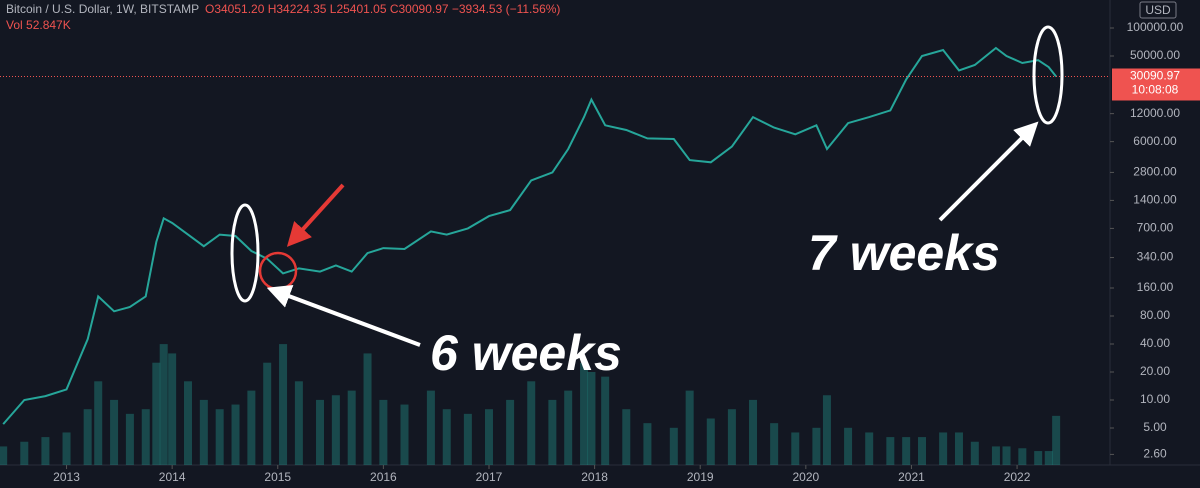 The height and width of the screenshot is (488, 1200). I want to click on y-tick-label: 2800.00, so click(1155, 172).